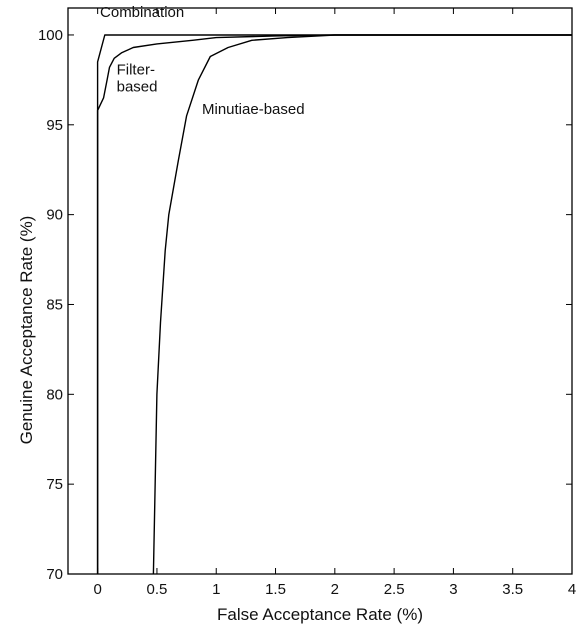 The image size is (580, 630). What do you see at coordinates (394, 589) in the screenshot?
I see `x-tick-label: 2.5` at bounding box center [394, 589].